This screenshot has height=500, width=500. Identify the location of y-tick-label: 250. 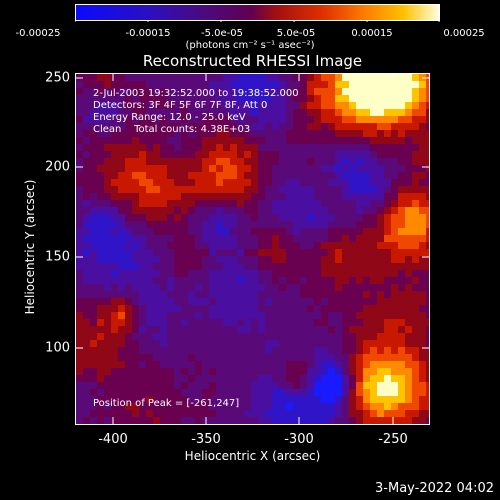
(57, 78).